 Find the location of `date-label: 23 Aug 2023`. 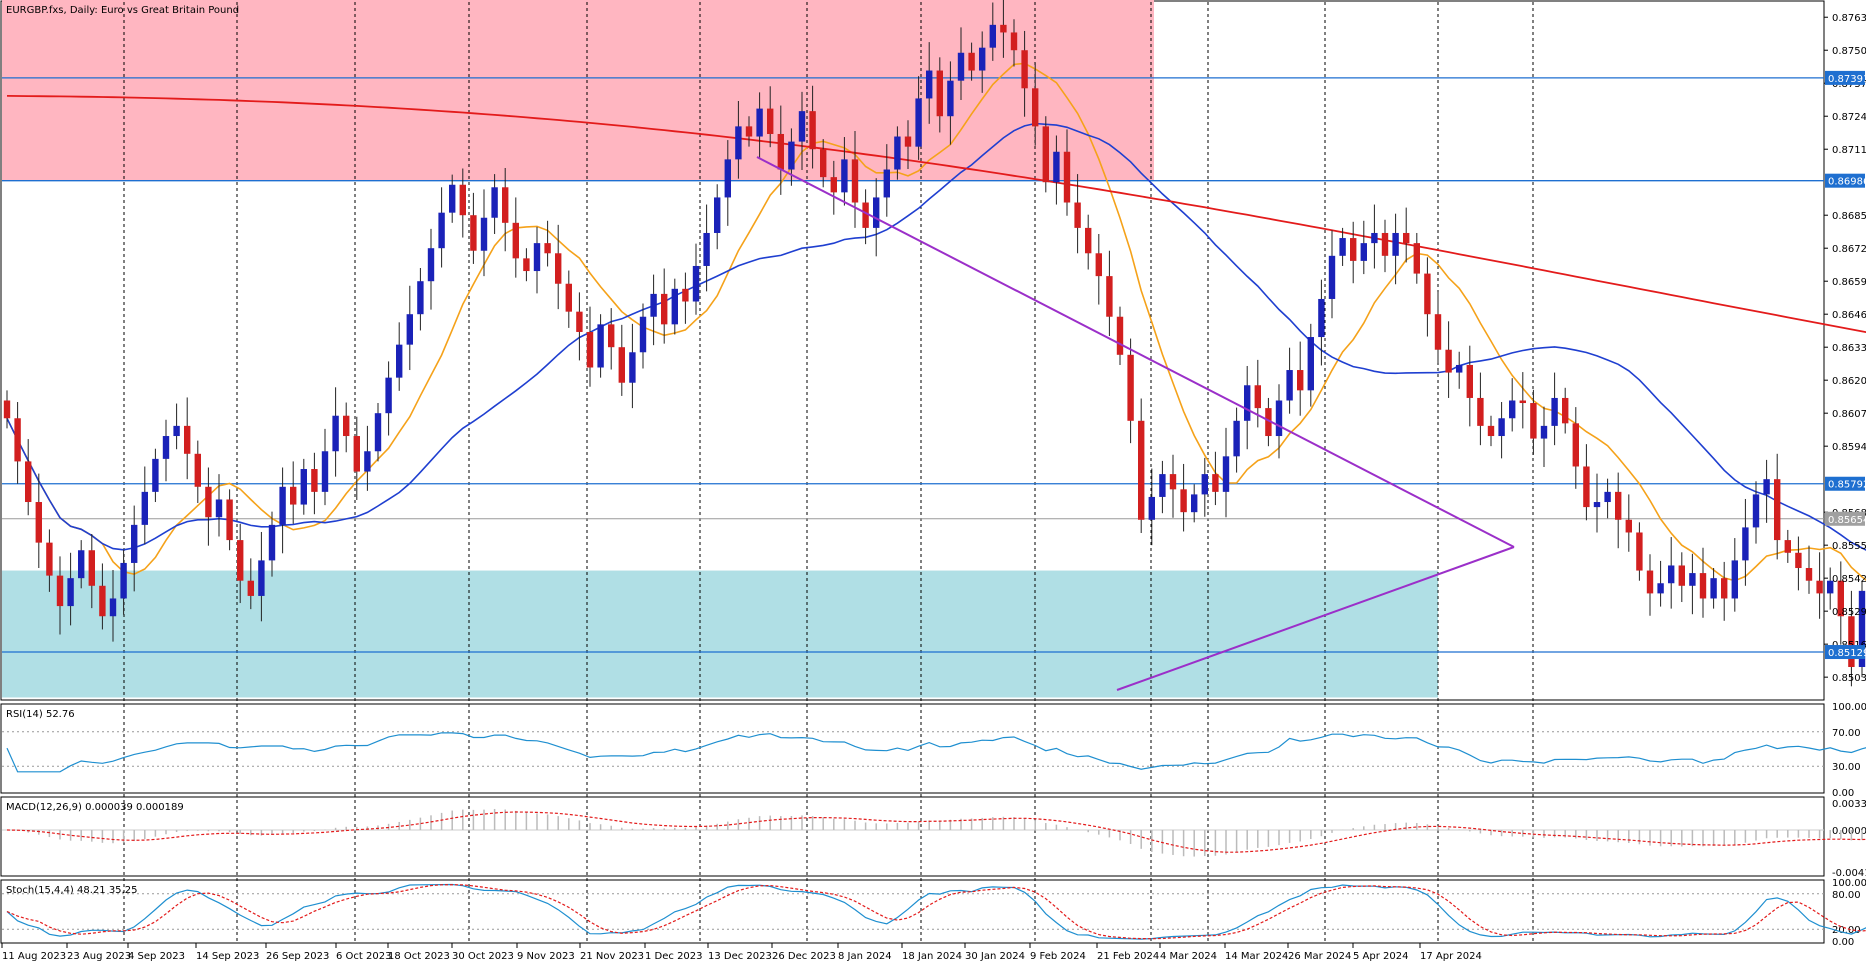

date-label: 23 Aug 2023 is located at coordinates (99, 956).